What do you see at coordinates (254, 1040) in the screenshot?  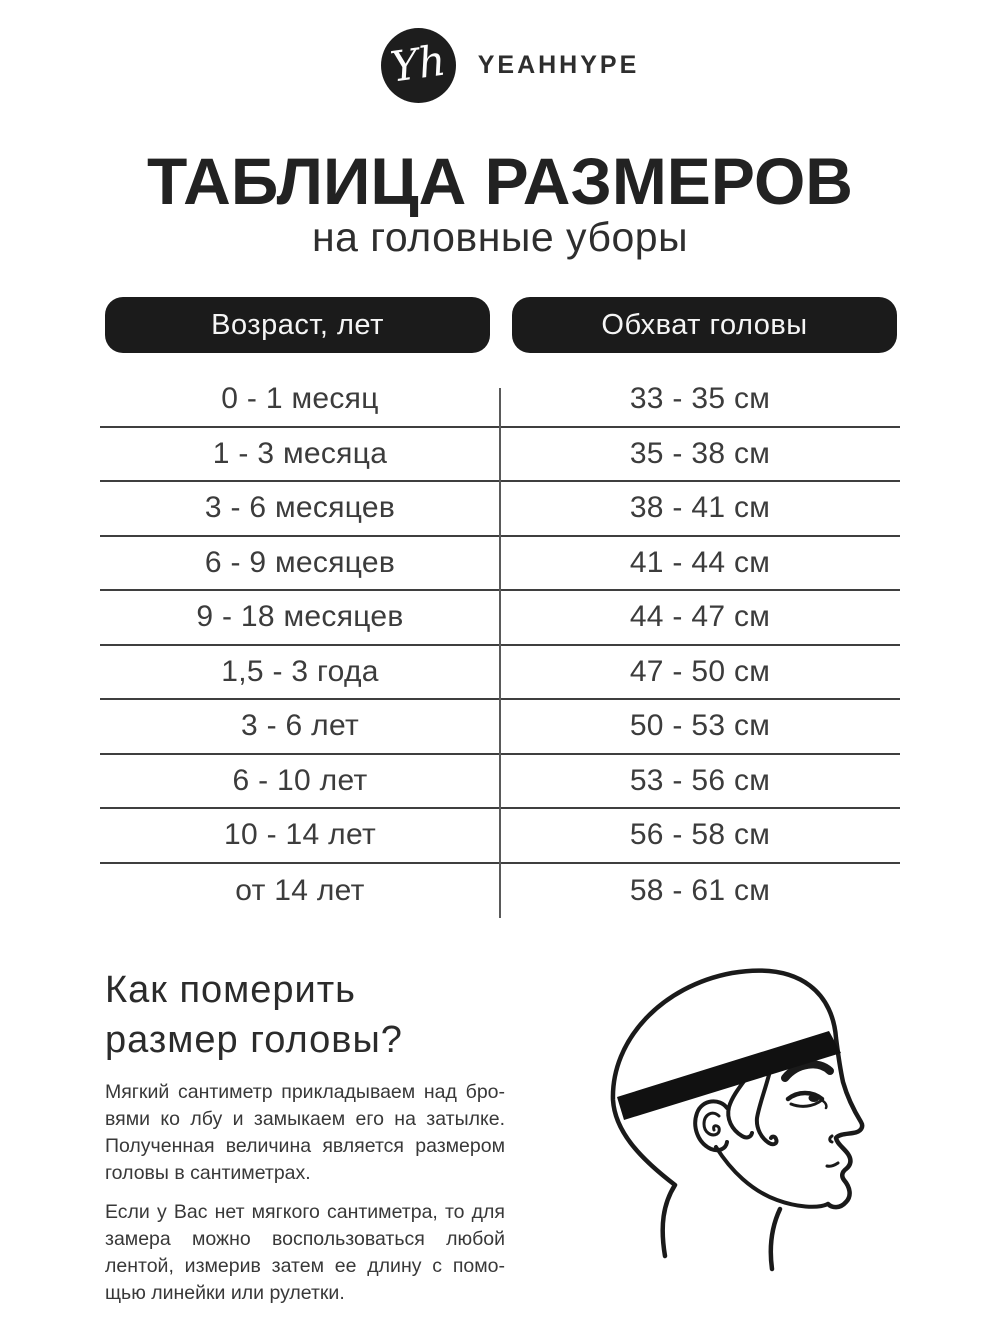 I see `howto-heading-line: размер головы?` at bounding box center [254, 1040].